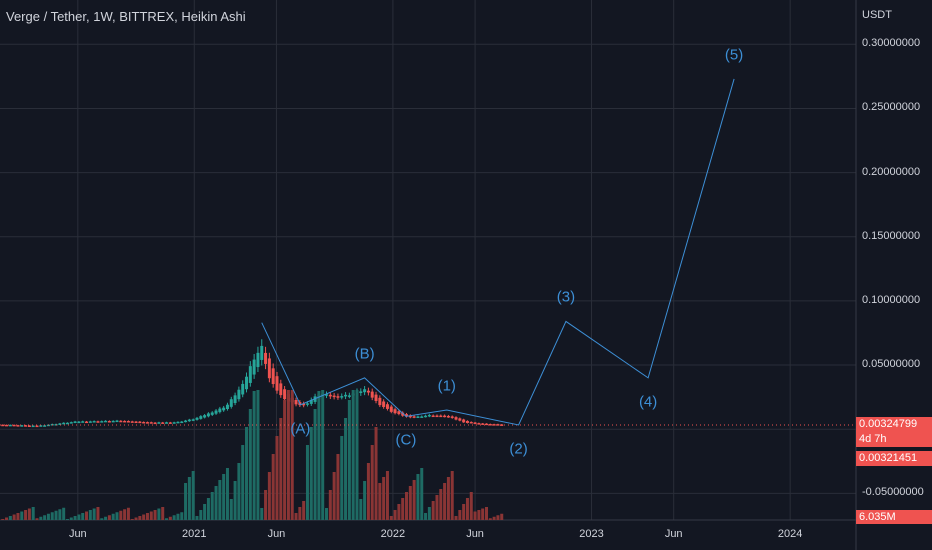 Image resolution: width=932 pixels, height=550 pixels. I want to click on y-tick-label: 0.30000000, so click(891, 43).